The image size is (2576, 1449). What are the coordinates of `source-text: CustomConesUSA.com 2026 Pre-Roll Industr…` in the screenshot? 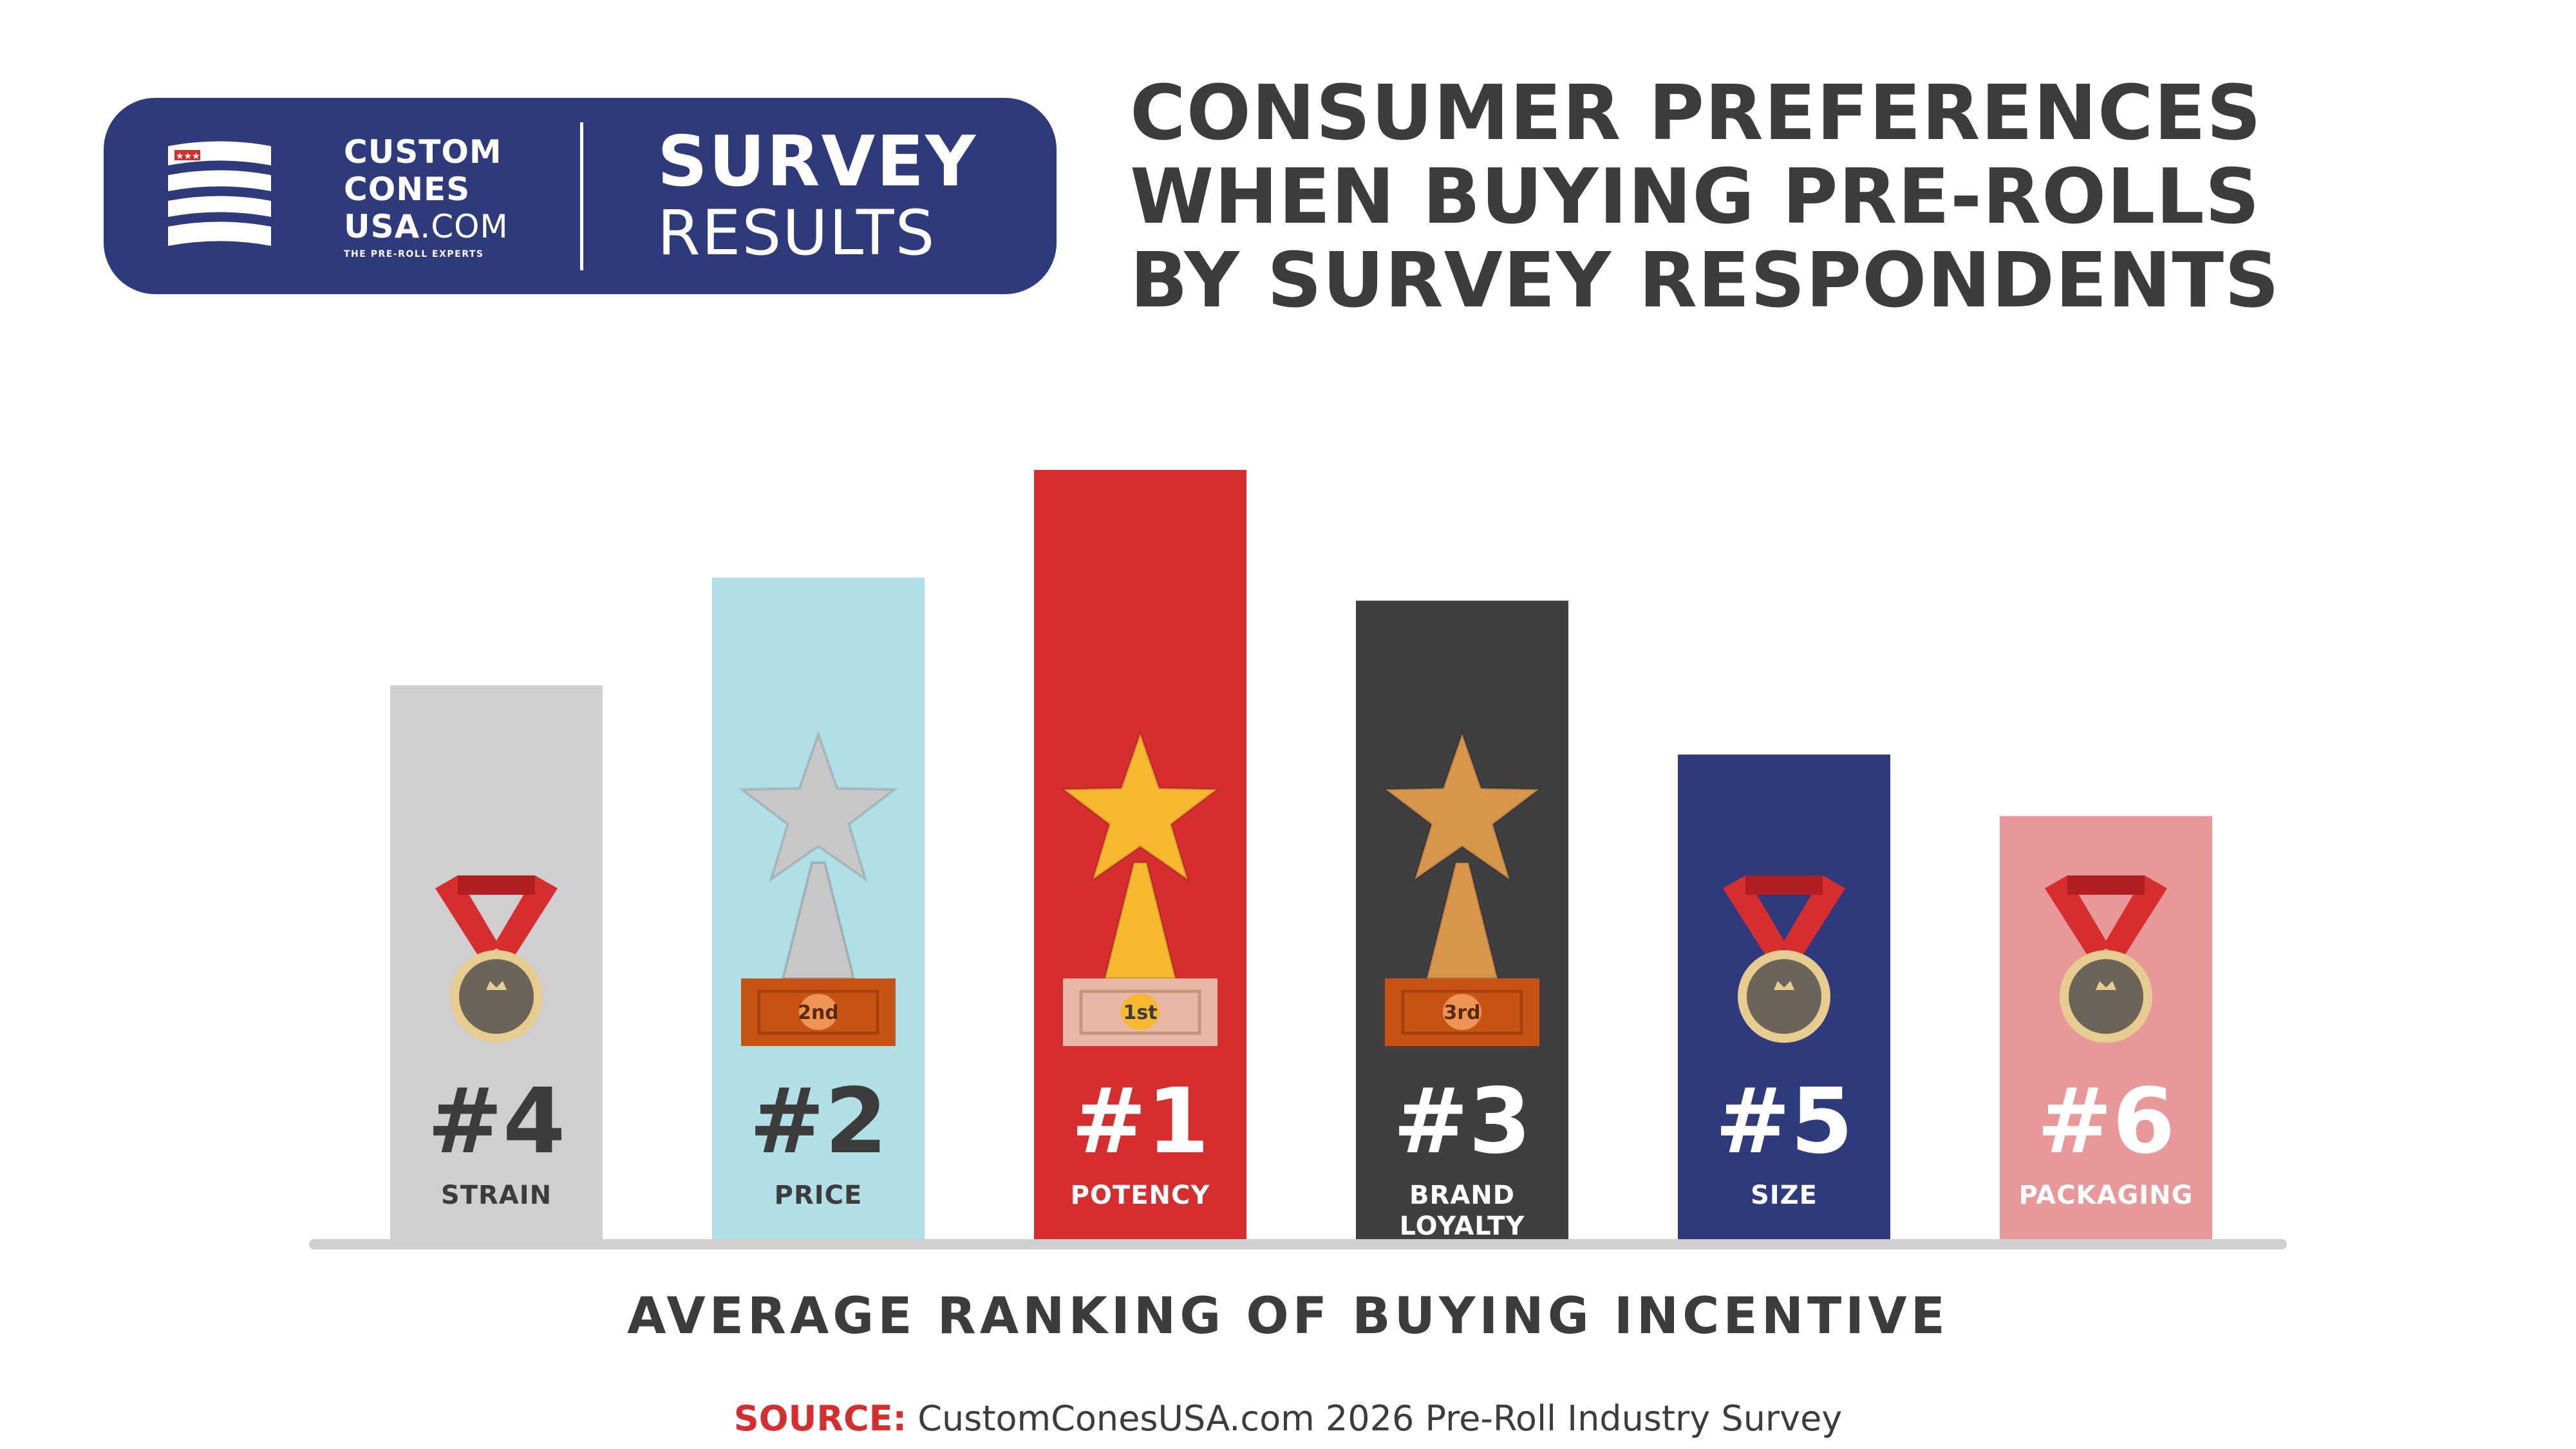 It's located at (1380, 1418).